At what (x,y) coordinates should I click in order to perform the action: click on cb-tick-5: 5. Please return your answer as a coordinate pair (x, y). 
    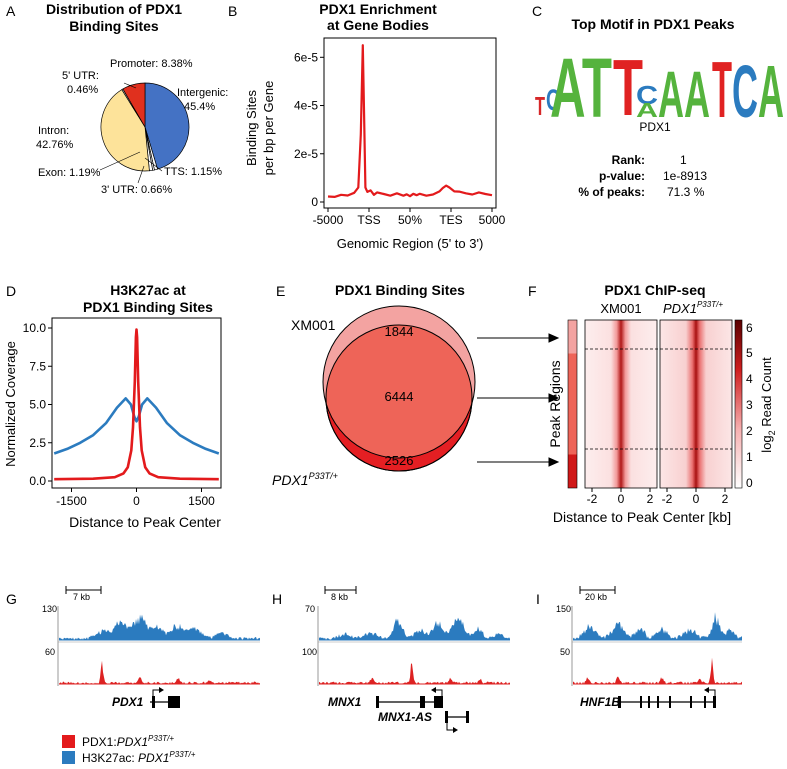
    Looking at the image, I should click on (749, 353).